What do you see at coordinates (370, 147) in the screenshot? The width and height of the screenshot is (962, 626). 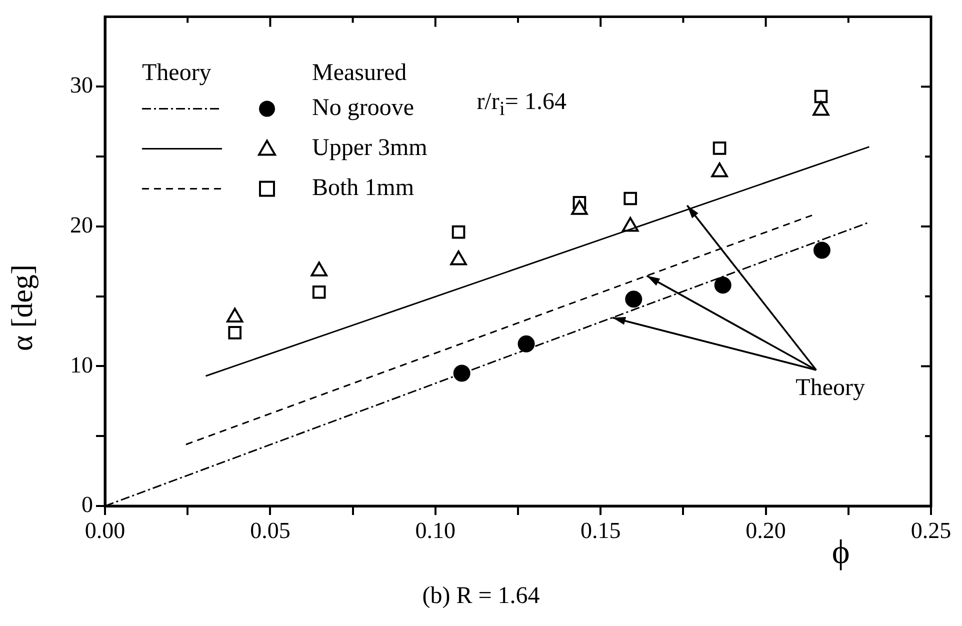 I see `legend-label: Upper 3mm` at bounding box center [370, 147].